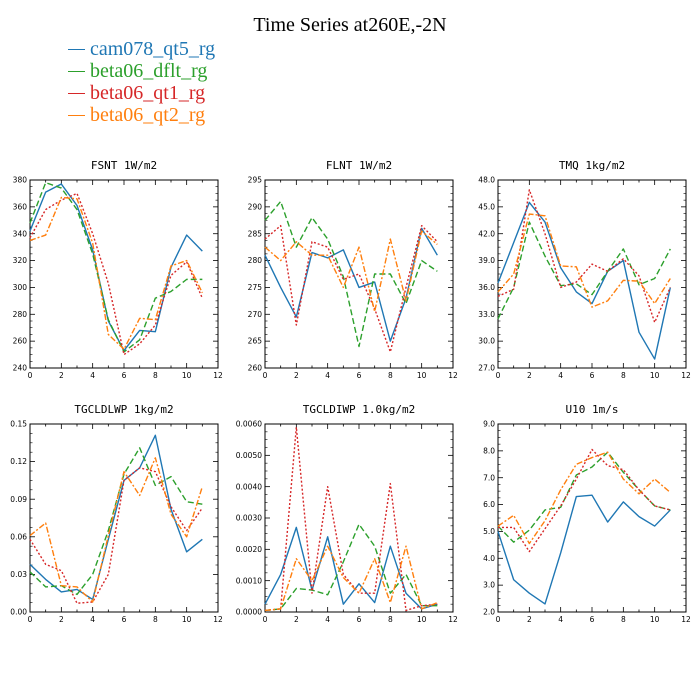 Image resolution: width=700 pixels, height=700 pixels. Describe the element at coordinates (20, 287) in the screenshot. I see `y-tick-label: 300` at that location.